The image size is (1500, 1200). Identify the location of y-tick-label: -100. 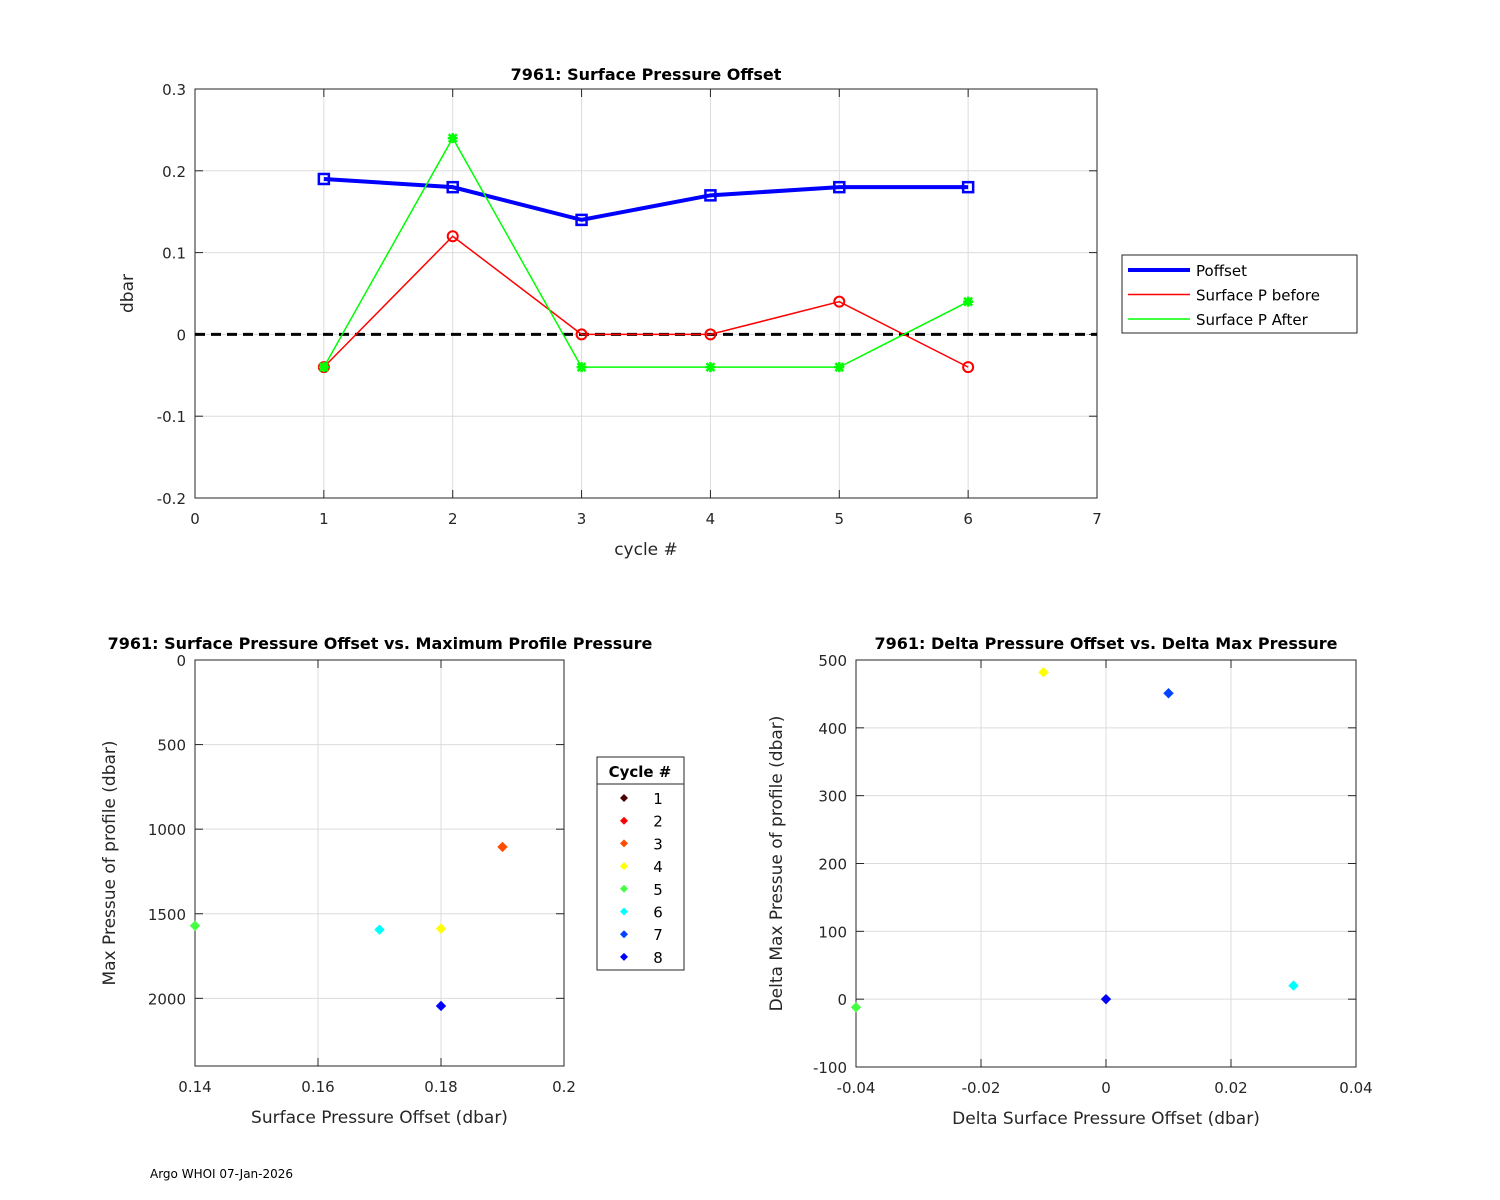
(830, 1068).